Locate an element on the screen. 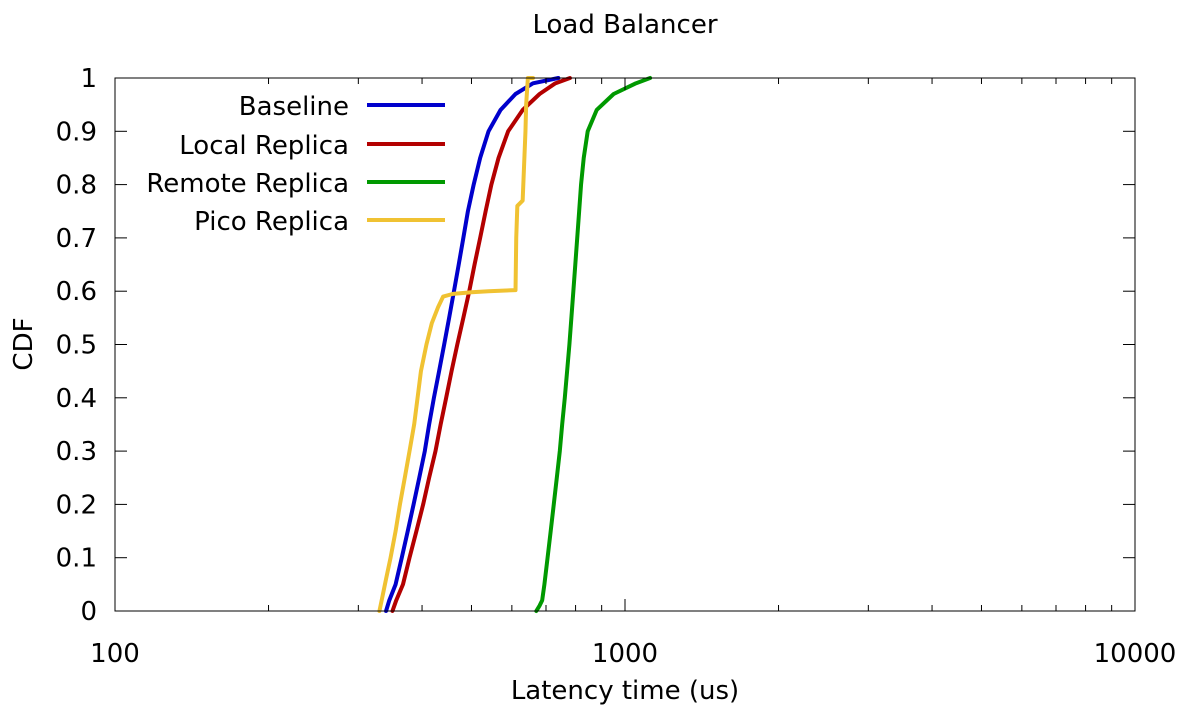  series-line-baseline is located at coordinates (472, 344).